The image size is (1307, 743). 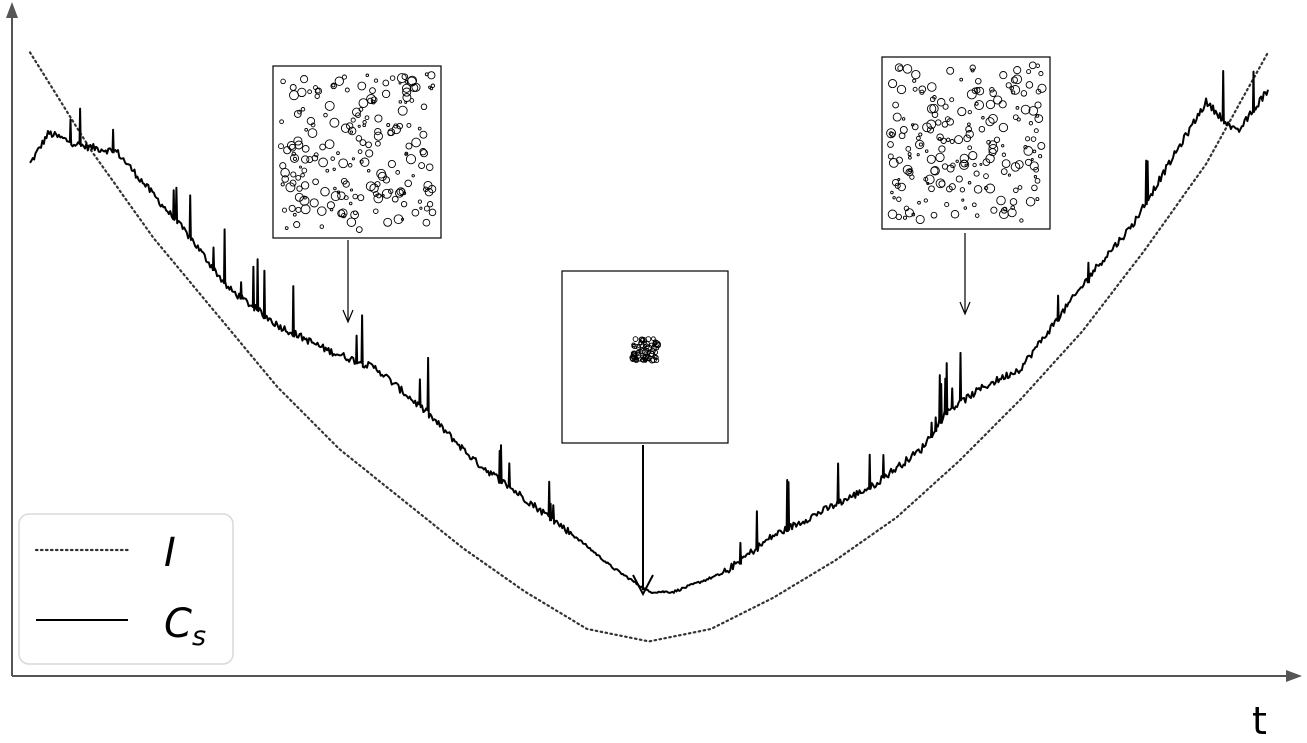 I want to click on inset-right-pointer-head, so click(x=965, y=308).